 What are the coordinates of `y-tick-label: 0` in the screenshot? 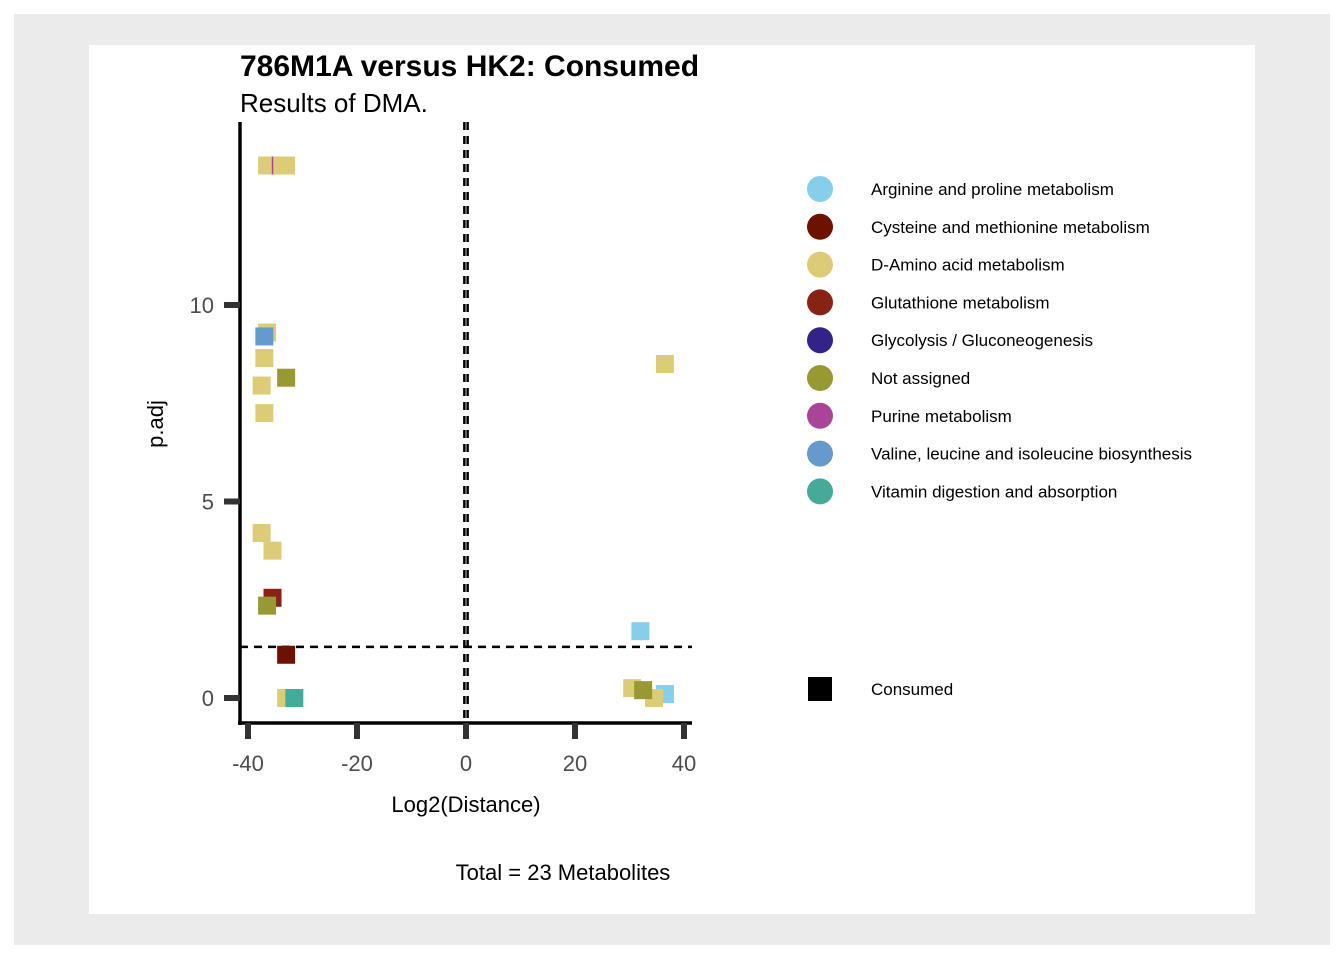 It's located at (208, 698).